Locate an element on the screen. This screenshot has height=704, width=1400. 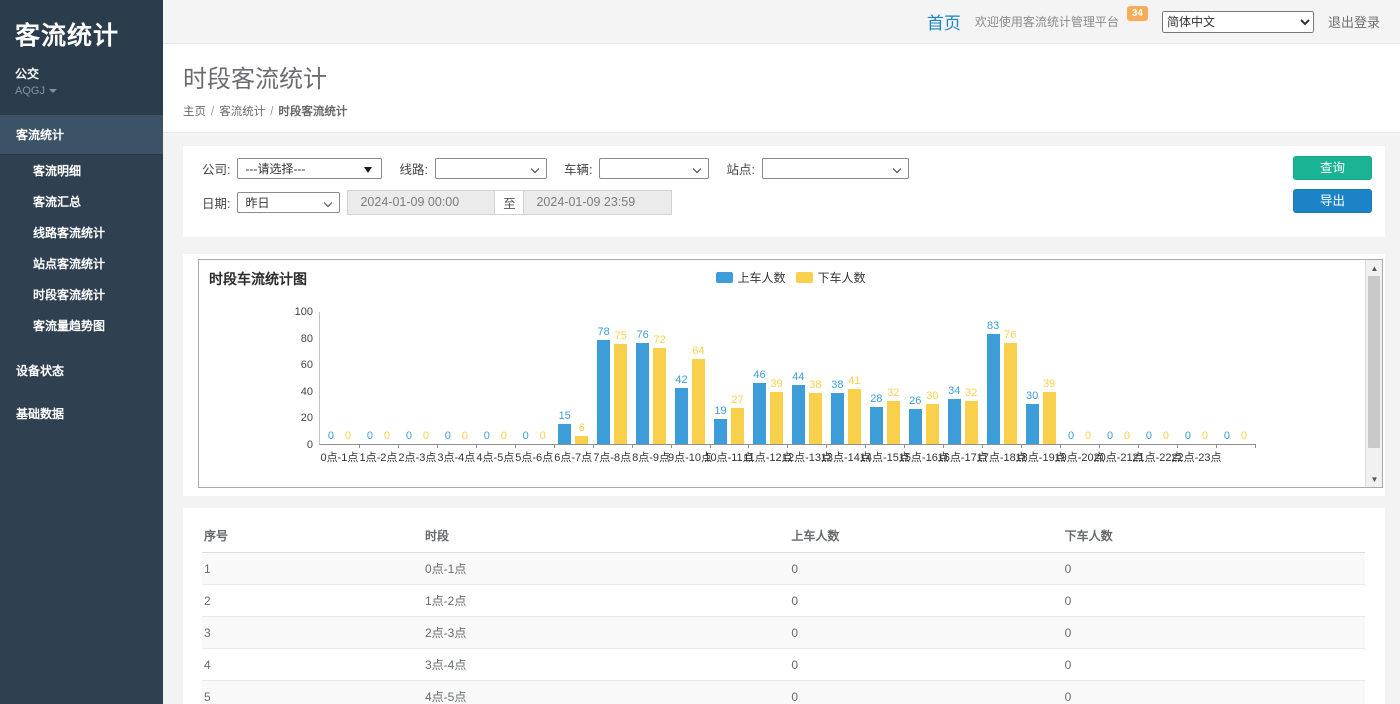
bar-pair: 78 75 is located at coordinates (612, 385).